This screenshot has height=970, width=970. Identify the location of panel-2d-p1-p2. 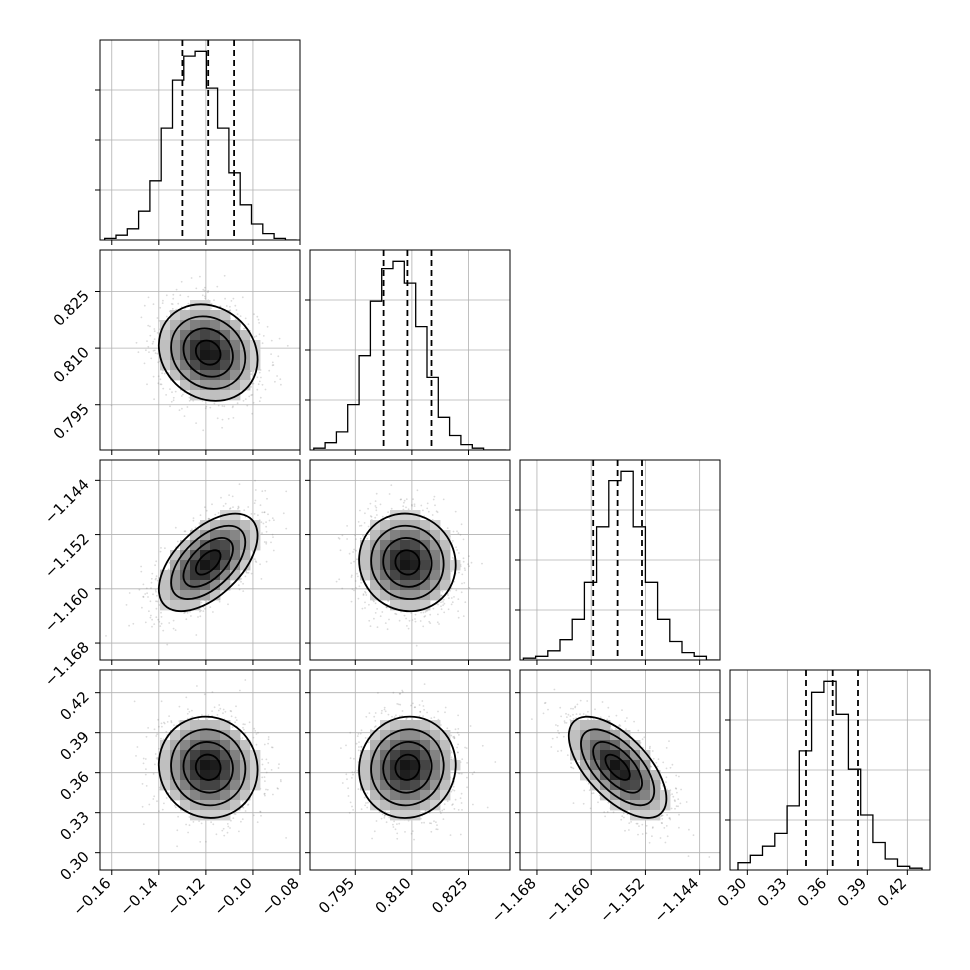
(408, 562).